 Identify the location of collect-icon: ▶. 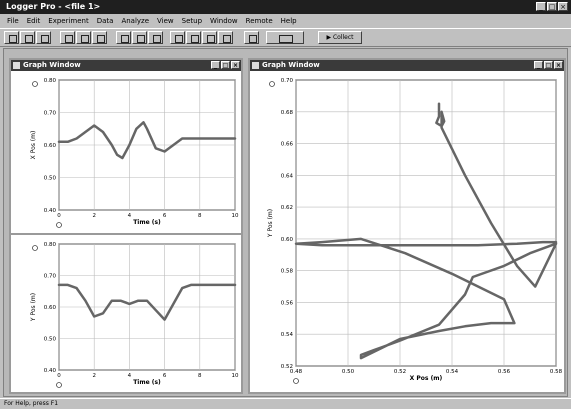
(329, 37).